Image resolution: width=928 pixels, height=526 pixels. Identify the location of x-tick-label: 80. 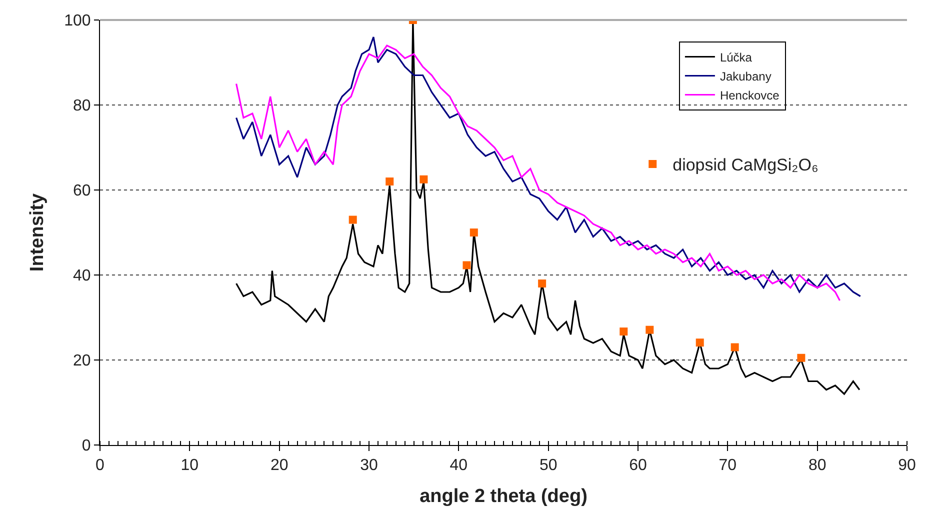
(817, 465).